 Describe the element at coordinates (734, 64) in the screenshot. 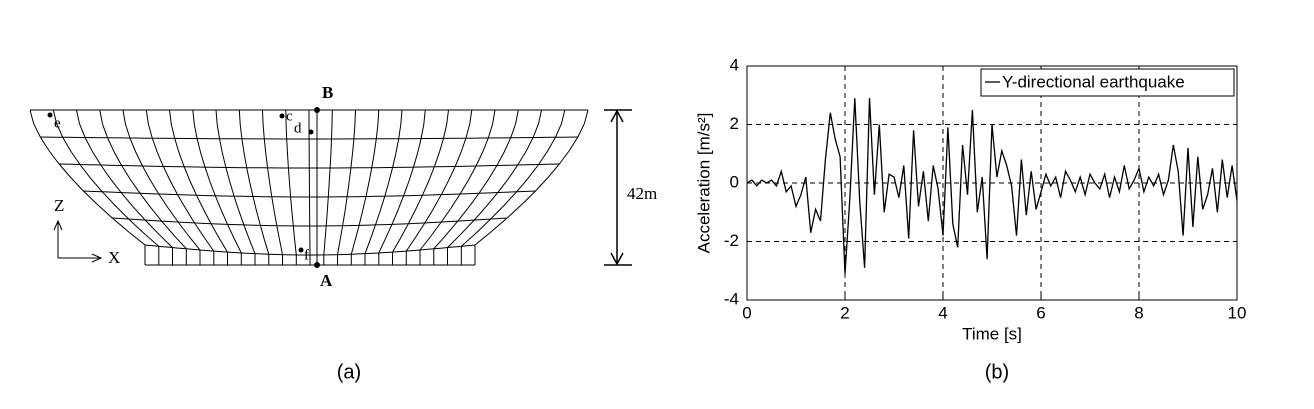

I see `y-tick-label: 4` at that location.